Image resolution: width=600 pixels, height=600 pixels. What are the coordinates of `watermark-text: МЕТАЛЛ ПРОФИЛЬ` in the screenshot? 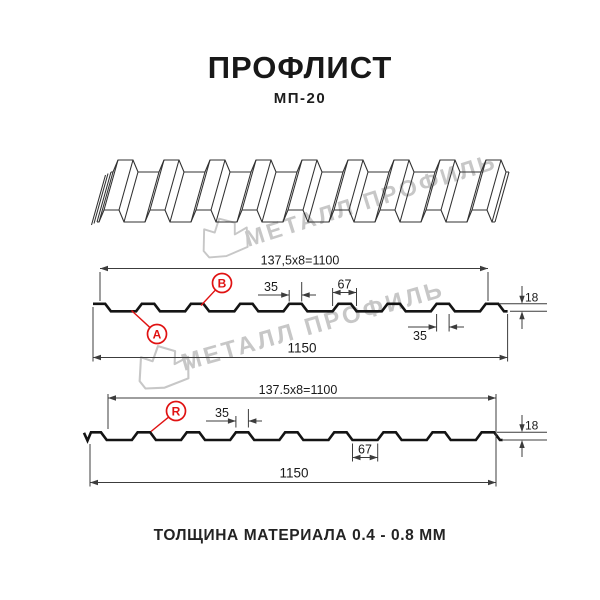 It's located at (371, 200).